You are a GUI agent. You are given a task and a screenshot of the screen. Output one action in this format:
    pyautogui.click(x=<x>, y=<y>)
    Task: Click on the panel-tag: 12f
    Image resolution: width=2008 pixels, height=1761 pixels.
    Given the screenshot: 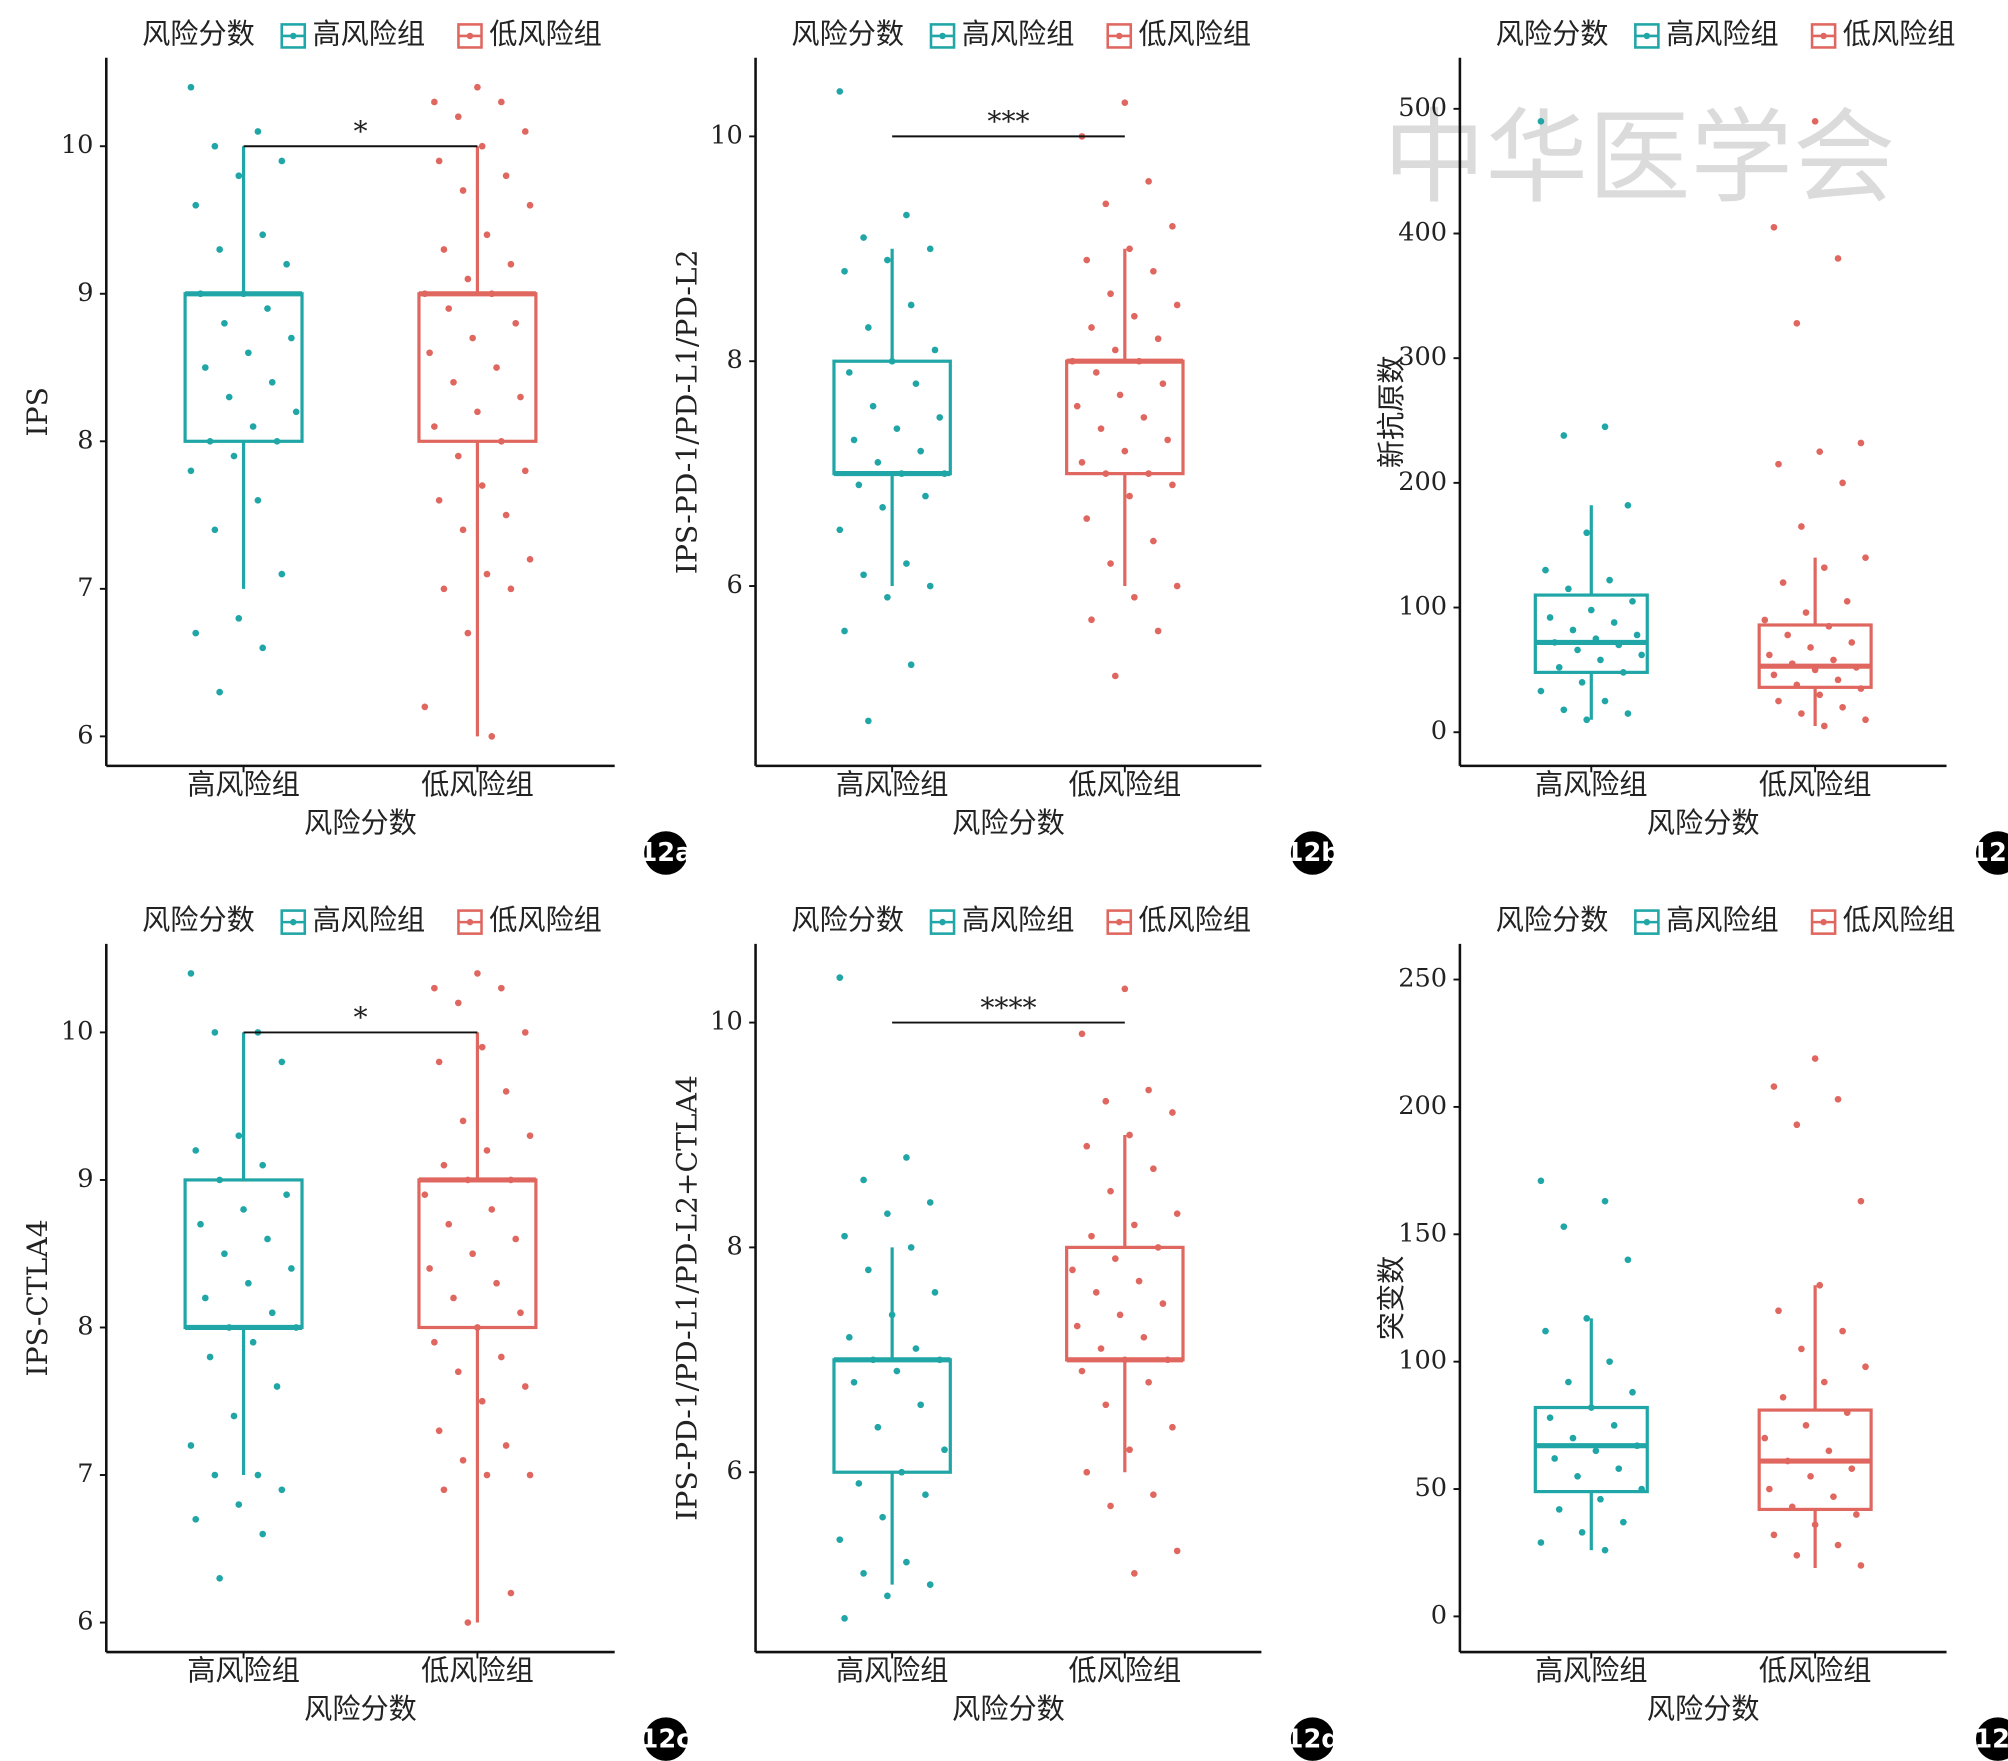 What is the action you would take?
    pyautogui.click(x=1991, y=1739)
    